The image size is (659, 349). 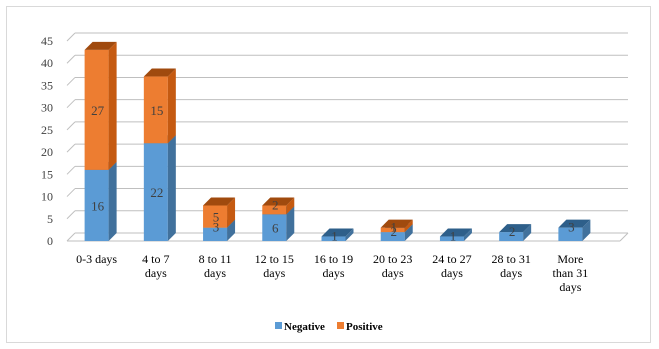 I want to click on legend-label: Negative, so click(x=304, y=327).